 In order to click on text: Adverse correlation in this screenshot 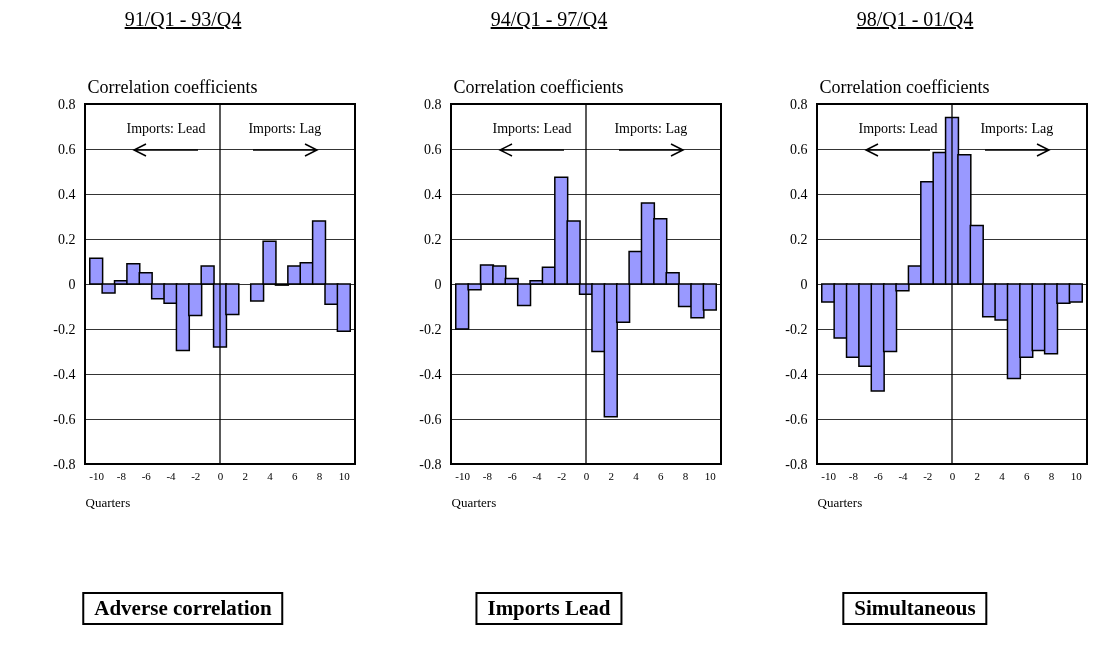, I will do `click(183, 608)`.